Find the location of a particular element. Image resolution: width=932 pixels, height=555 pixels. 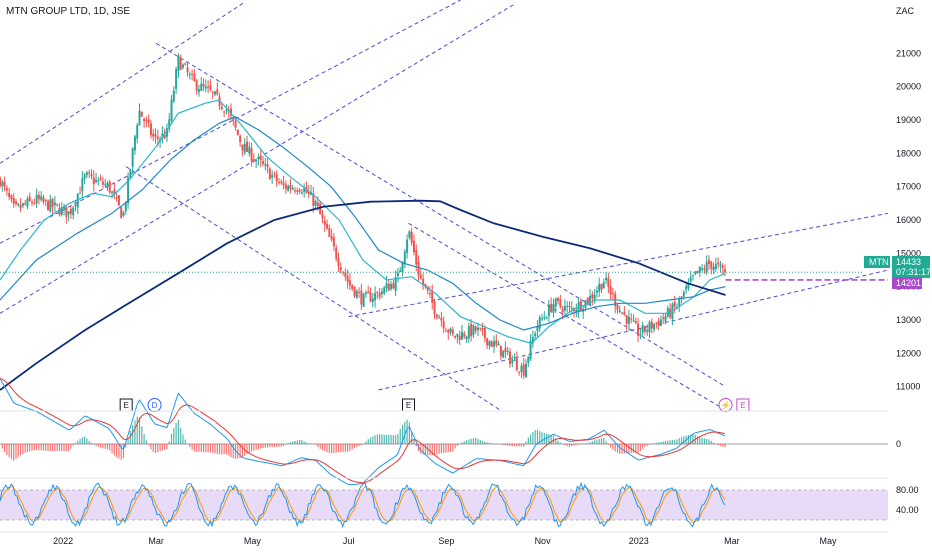

y-tick-label: 18000 is located at coordinates (908, 153).